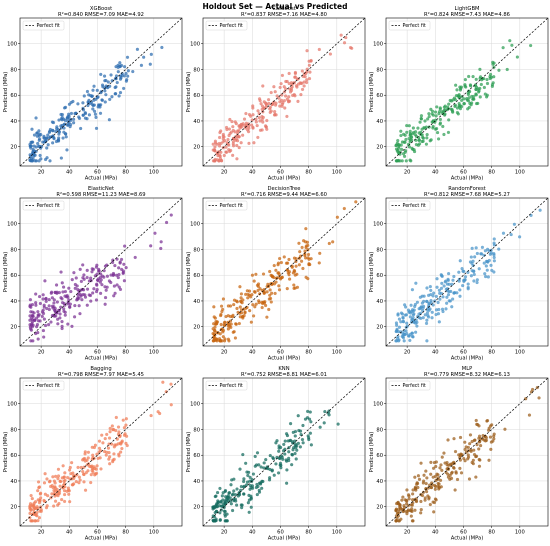 The width and height of the screenshot is (550, 546). I want to click on x-tick-label: 100, so click(520, 173).